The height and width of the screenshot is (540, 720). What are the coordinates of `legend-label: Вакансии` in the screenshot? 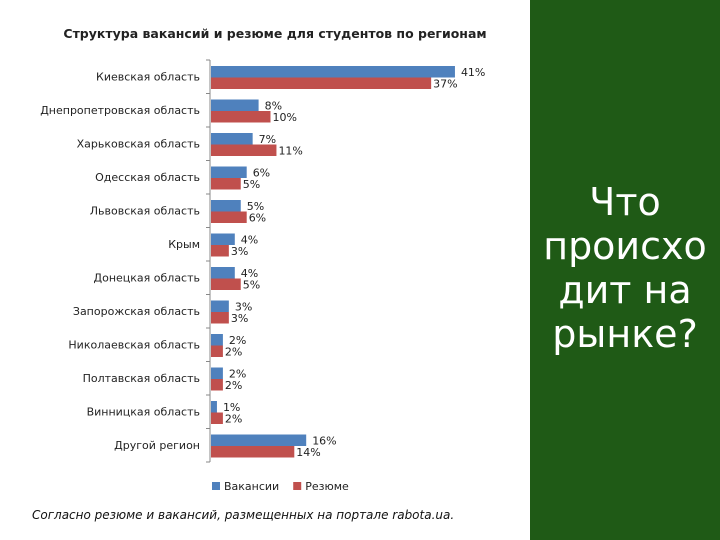 It's located at (251, 486).